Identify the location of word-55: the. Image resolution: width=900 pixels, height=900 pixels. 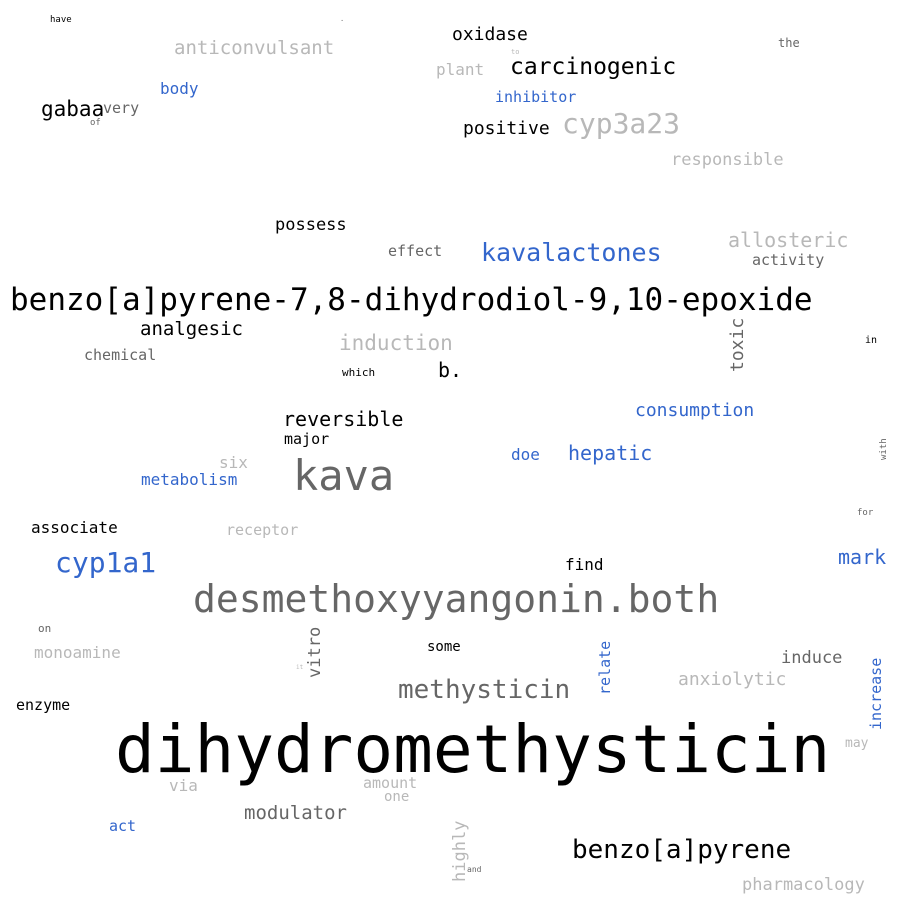
(789, 43).